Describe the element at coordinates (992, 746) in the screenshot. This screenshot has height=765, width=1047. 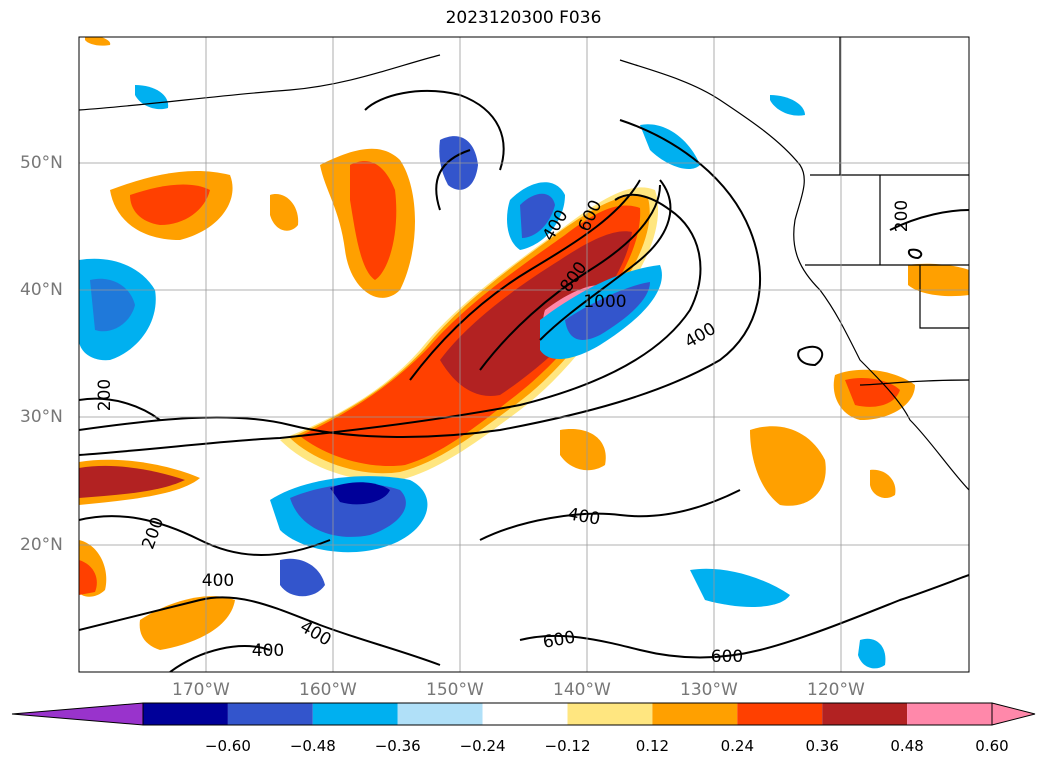
I see `colorbar-tick-label: 0.60` at that location.